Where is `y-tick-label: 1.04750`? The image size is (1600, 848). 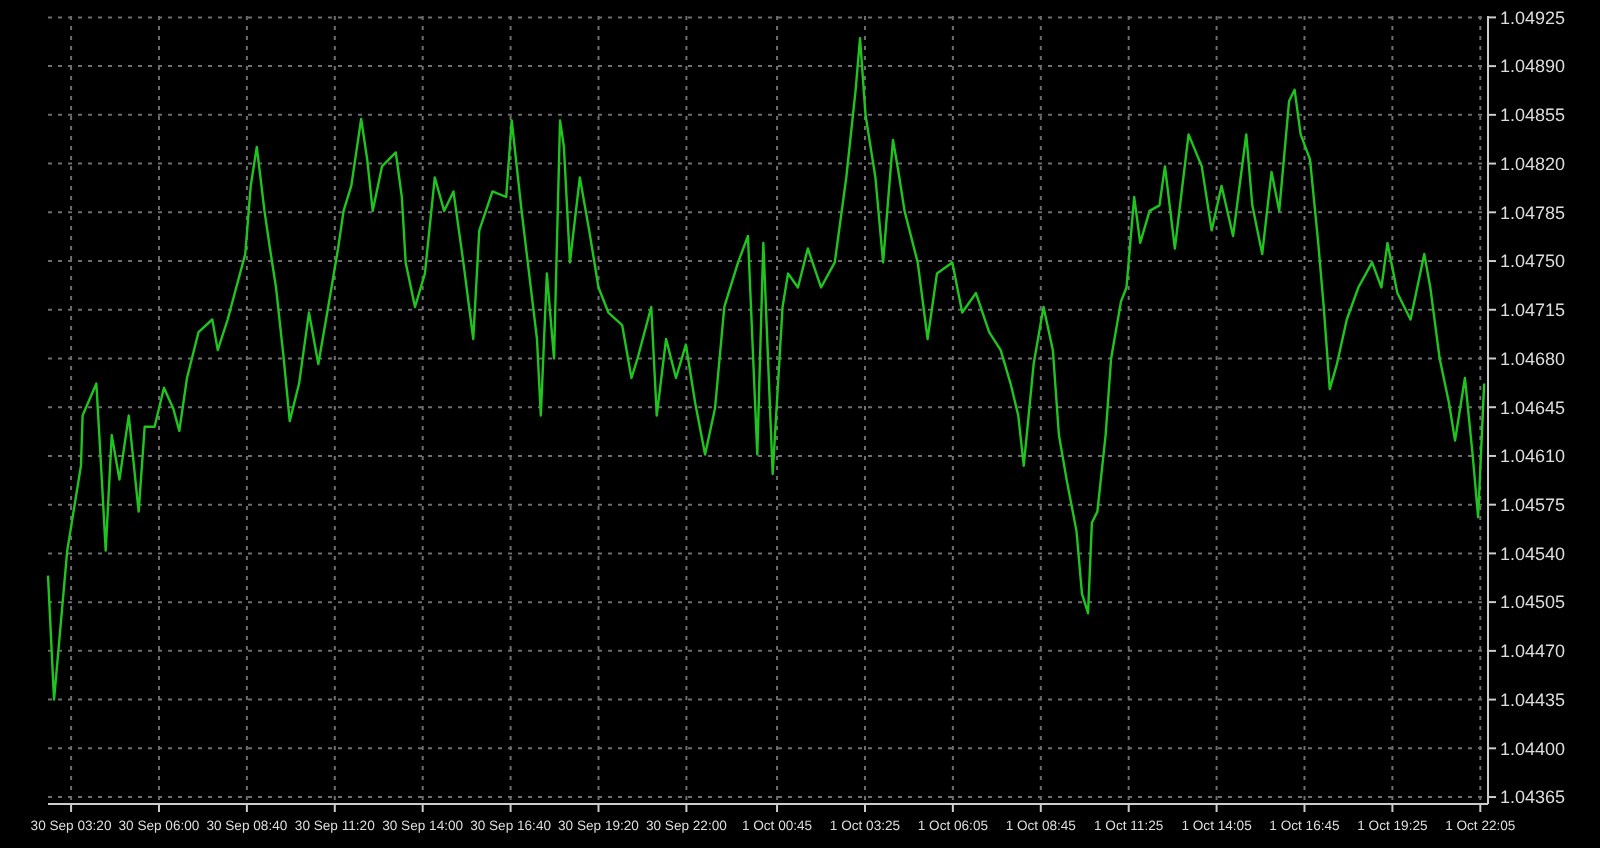 y-tick-label: 1.04750 is located at coordinates (1533, 261).